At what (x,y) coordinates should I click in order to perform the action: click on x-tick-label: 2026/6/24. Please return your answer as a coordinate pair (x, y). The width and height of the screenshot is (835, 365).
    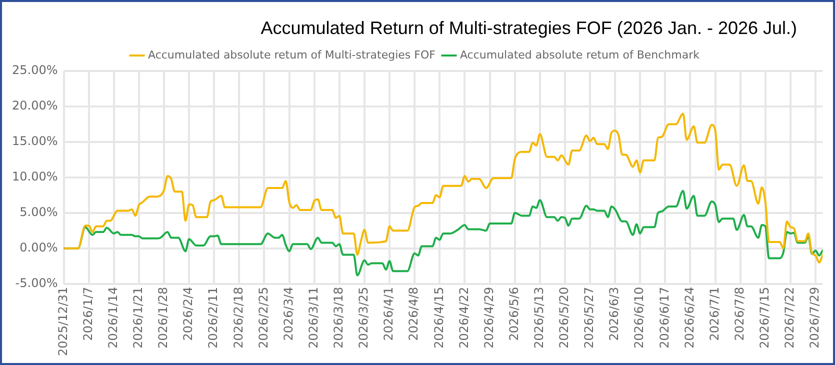
    Looking at the image, I should click on (689, 317).